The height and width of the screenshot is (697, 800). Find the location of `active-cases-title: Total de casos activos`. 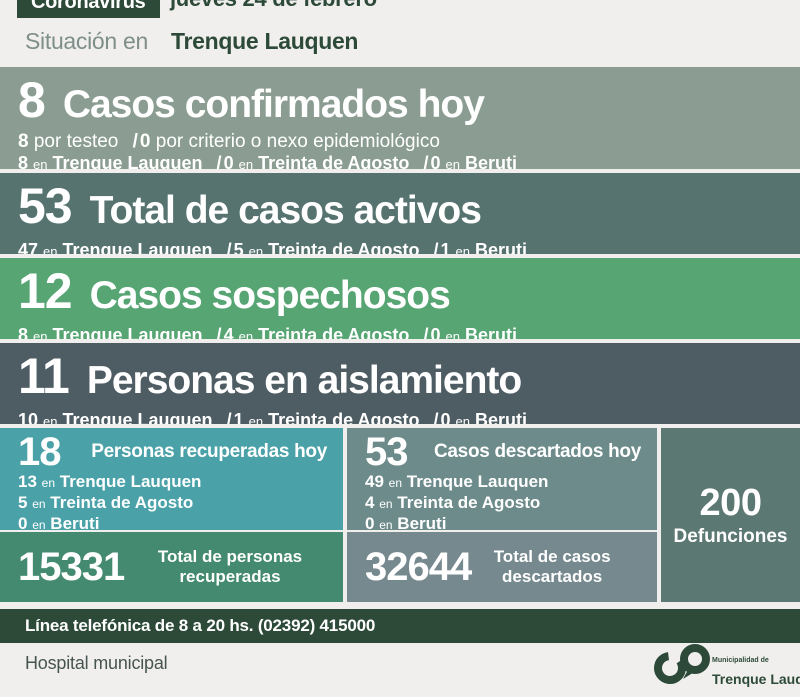

active-cases-title: Total de casos activos is located at coordinates (285, 210).